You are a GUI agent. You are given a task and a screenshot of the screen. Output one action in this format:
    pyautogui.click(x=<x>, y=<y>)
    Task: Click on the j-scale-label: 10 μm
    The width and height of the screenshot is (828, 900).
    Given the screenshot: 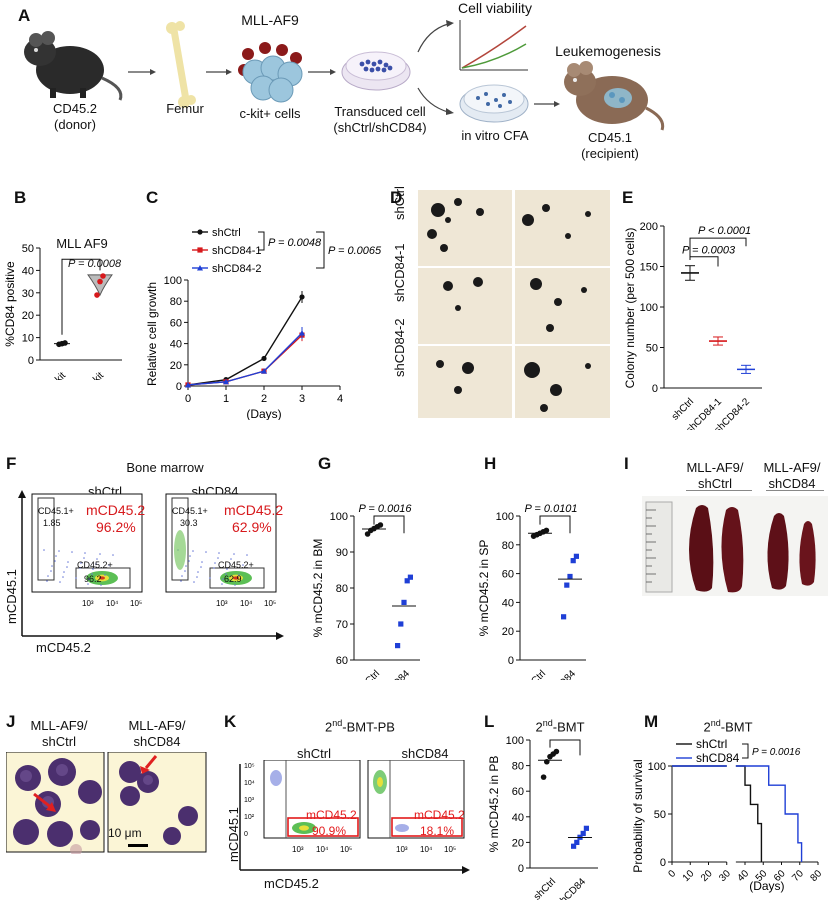 What is the action you would take?
    pyautogui.click(x=125, y=833)
    